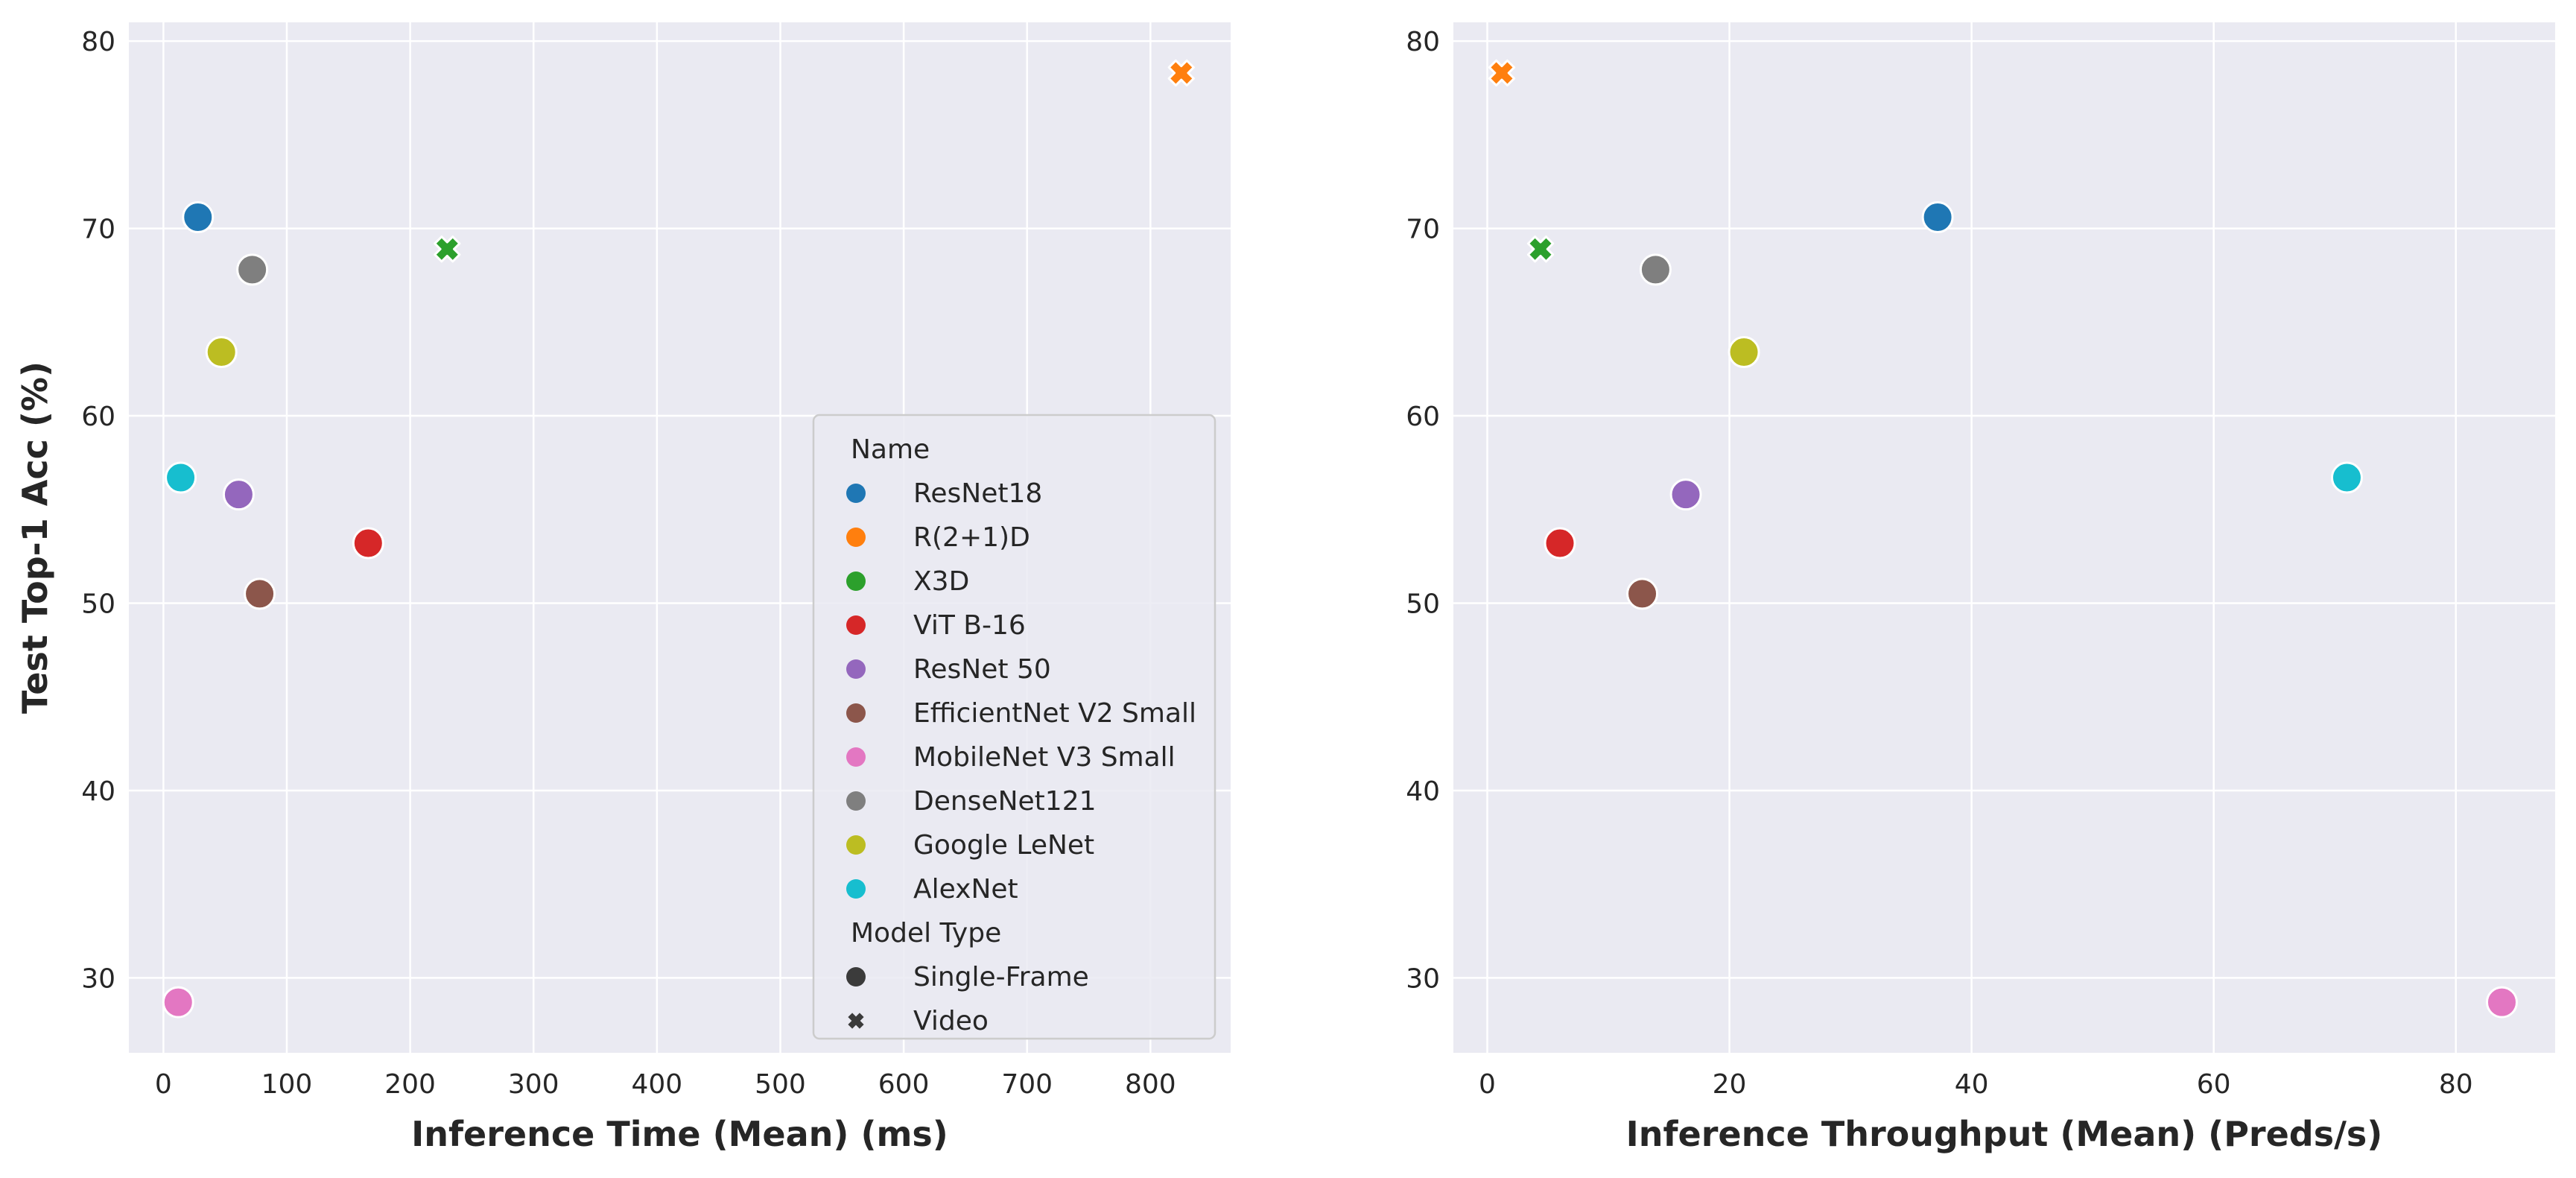 The height and width of the screenshot is (1178, 2576). What do you see at coordinates (904, 1084) in the screenshot?
I see `x-tick-label: 600` at bounding box center [904, 1084].